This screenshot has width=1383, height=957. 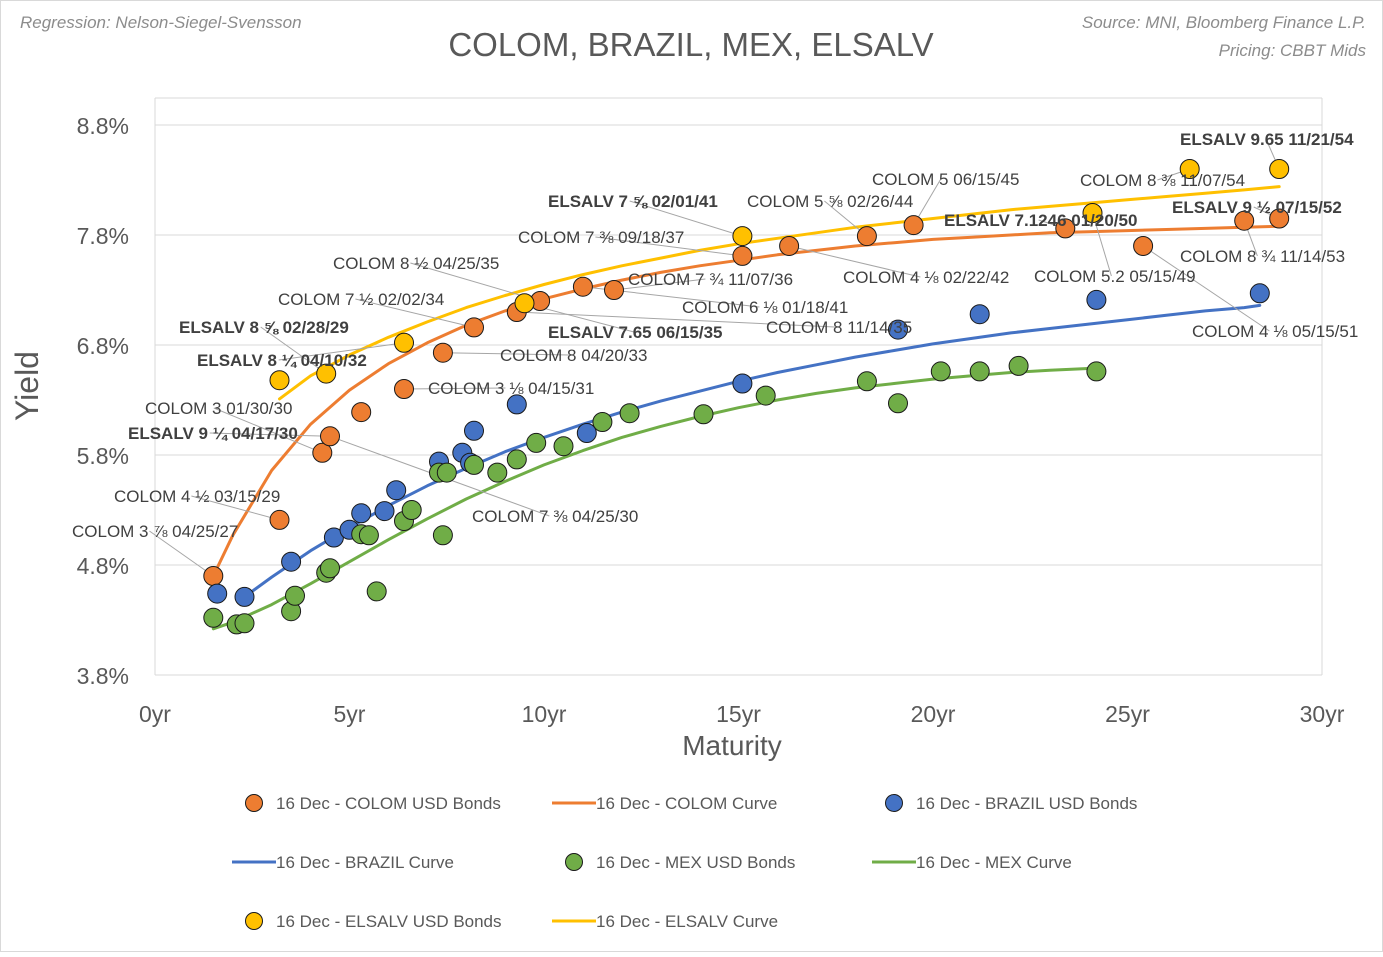 What do you see at coordinates (945, 179) in the screenshot?
I see `bond-annotation-label: COLOM 5 06/15/45` at bounding box center [945, 179].